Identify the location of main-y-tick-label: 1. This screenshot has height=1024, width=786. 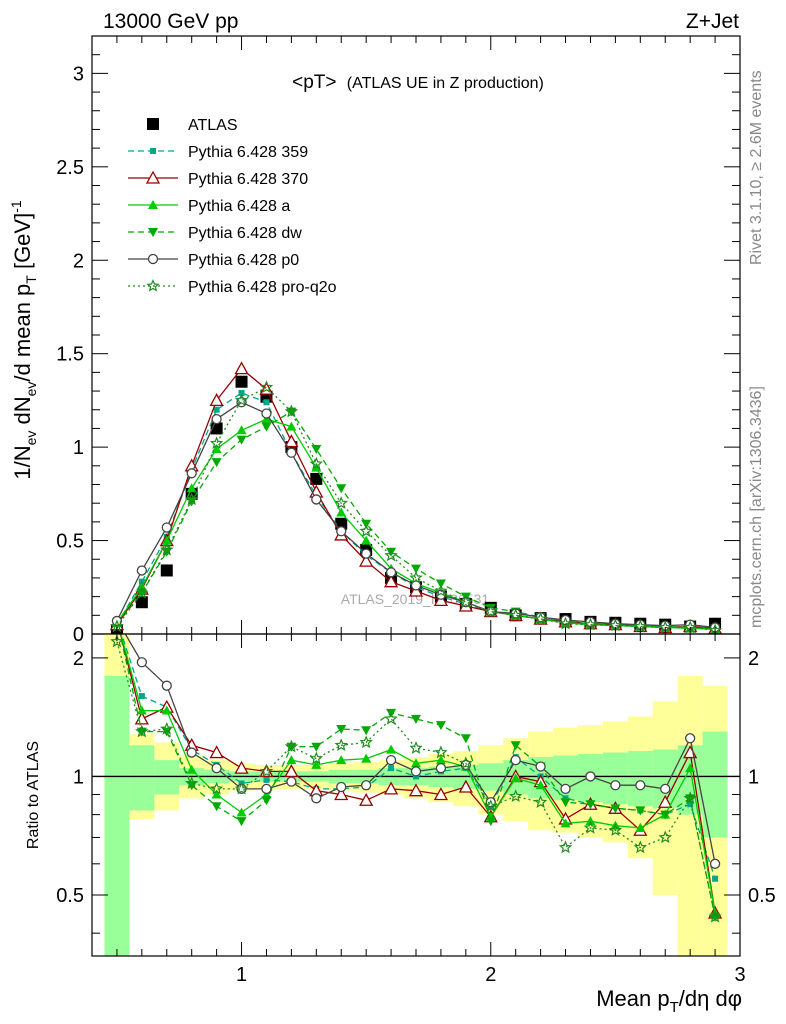
(78, 448).